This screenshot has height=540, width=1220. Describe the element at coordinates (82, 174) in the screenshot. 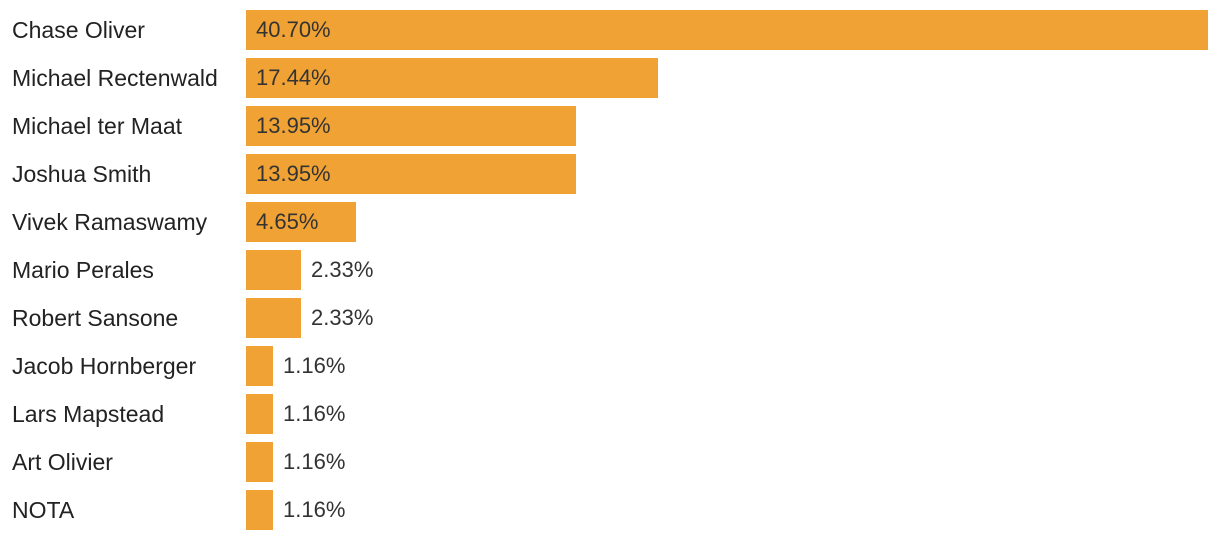

I see `category-label: Joshua Smith` at that location.